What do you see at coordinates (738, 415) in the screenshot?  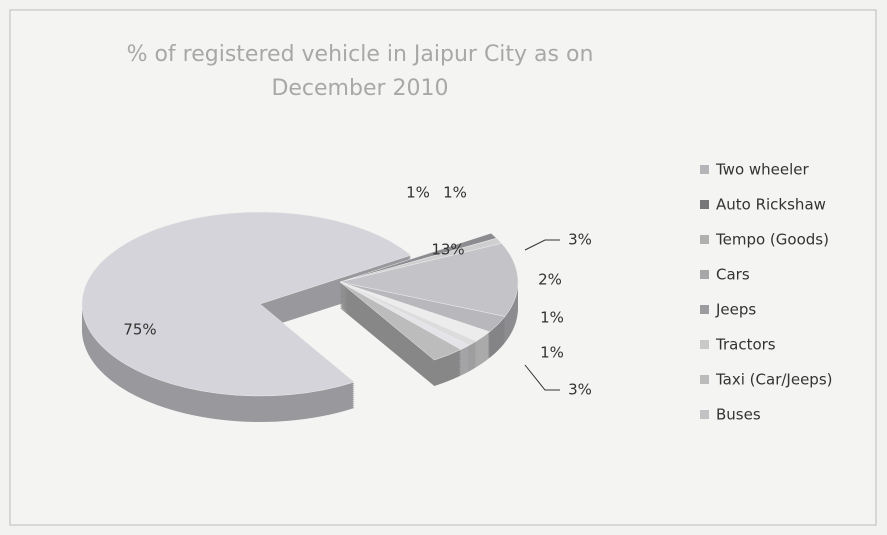 I see `legend-label: Buses` at bounding box center [738, 415].